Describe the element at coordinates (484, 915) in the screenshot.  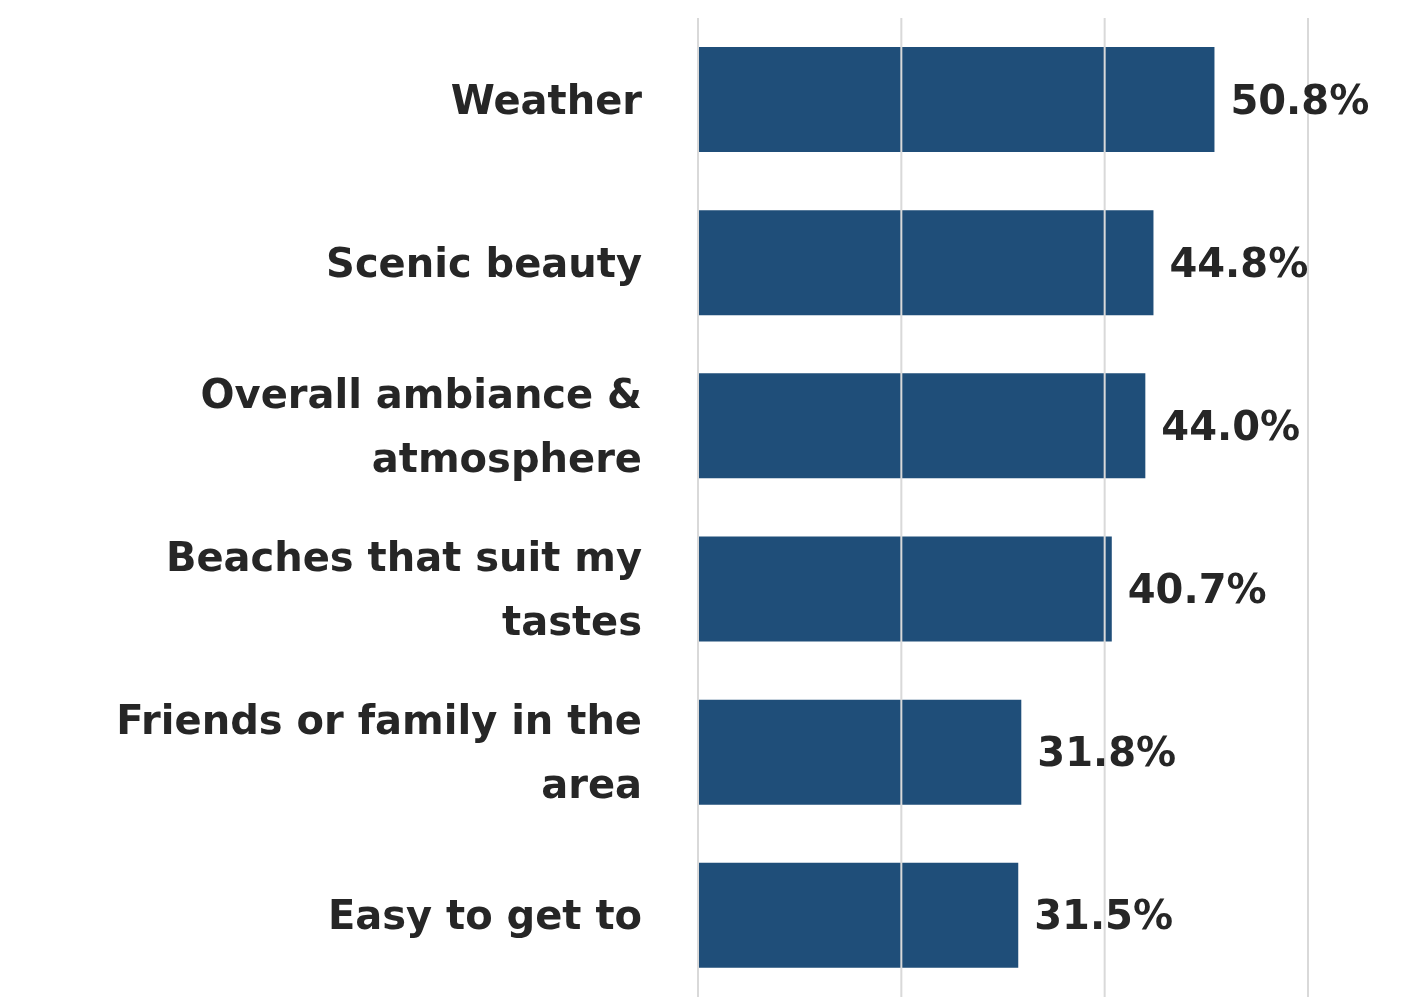
I see `y-tick-label: Easy to get to` at that location.